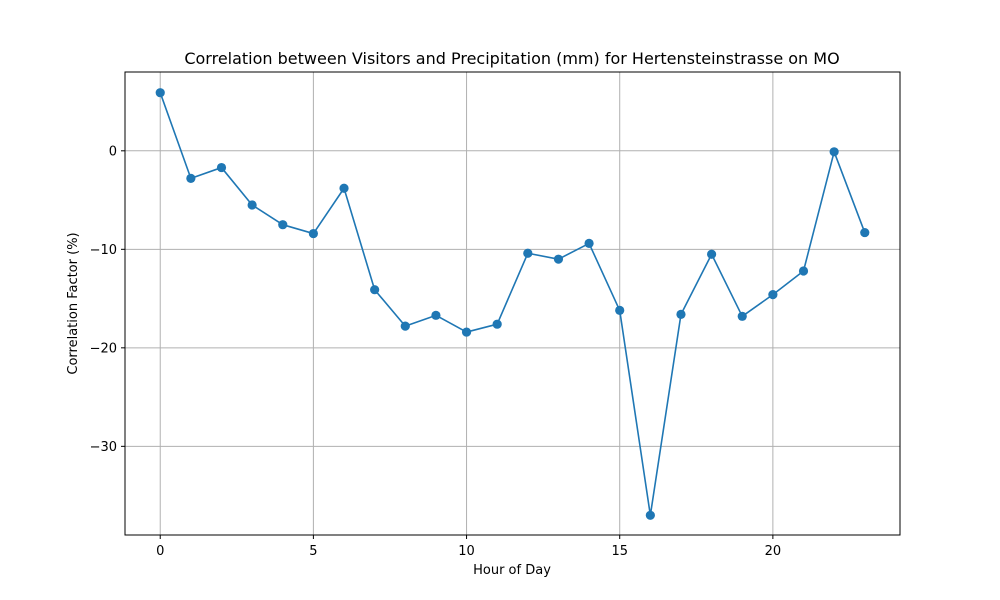 The width and height of the screenshot is (1000, 600). I want to click on x-tick-label: 20, so click(773, 551).